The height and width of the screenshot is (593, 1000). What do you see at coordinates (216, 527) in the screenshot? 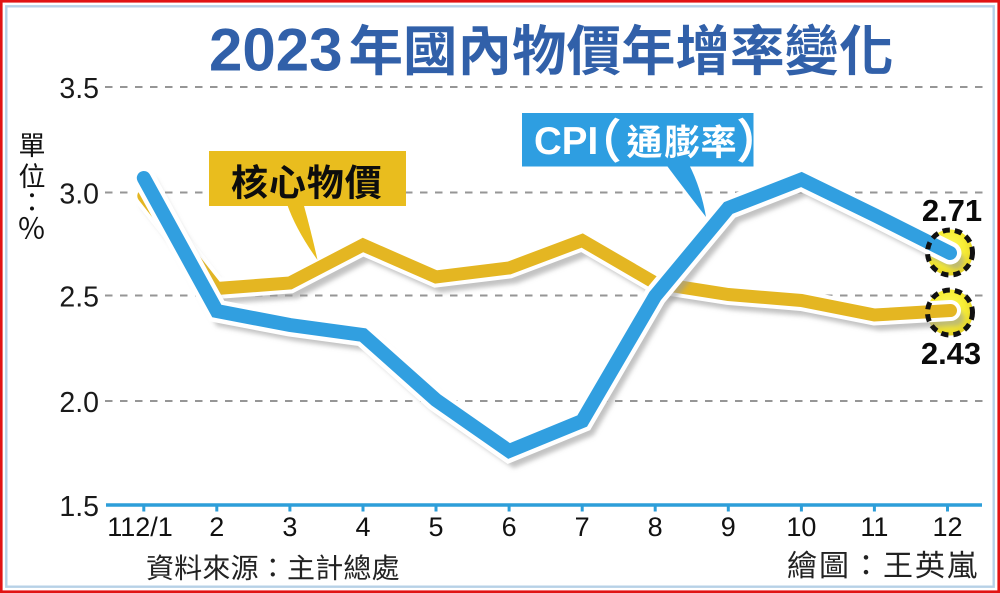
I see `svg-text: 2` at bounding box center [216, 527].